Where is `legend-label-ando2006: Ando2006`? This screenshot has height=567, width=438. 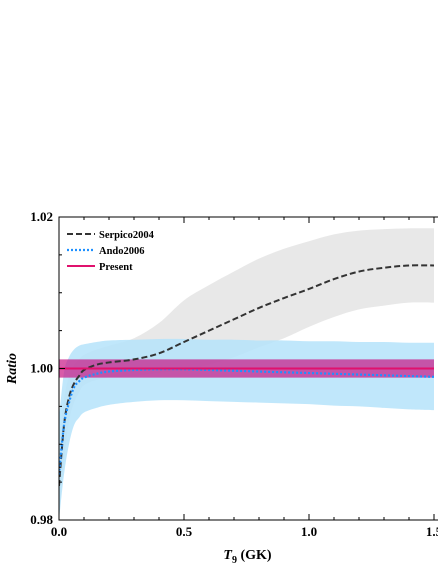 legend-label-ando2006: Ando2006 is located at coordinates (122, 251).